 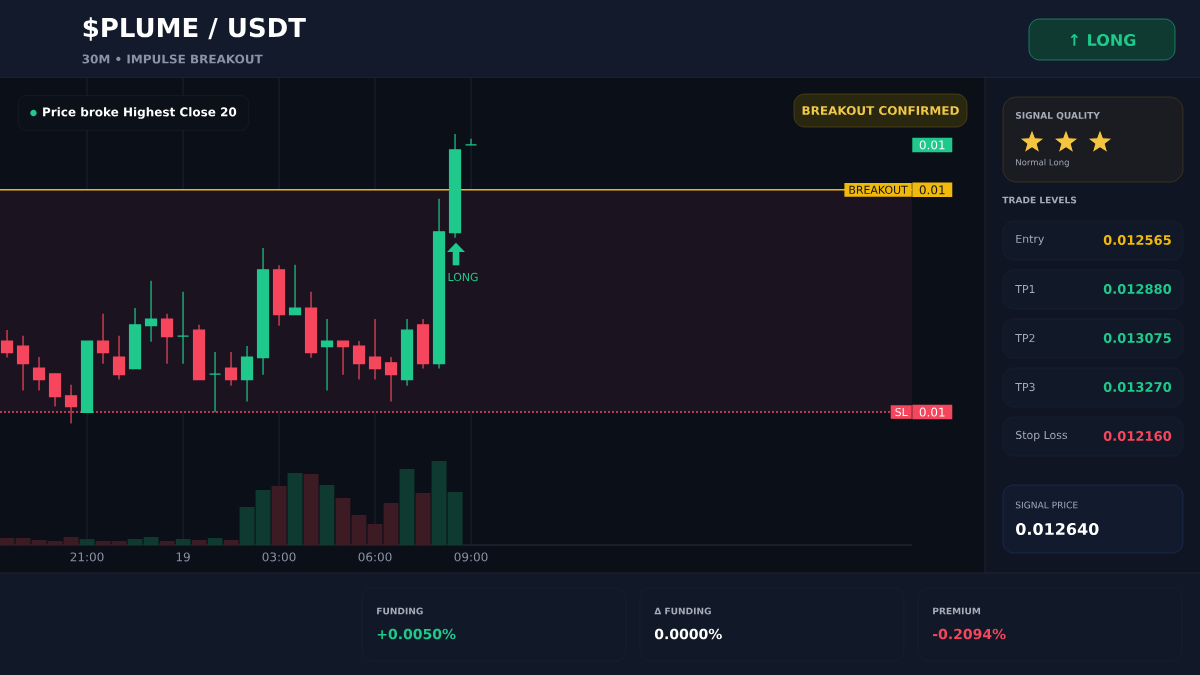 What do you see at coordinates (279, 557) in the screenshot?
I see `x-tick-label: 03:00` at bounding box center [279, 557].